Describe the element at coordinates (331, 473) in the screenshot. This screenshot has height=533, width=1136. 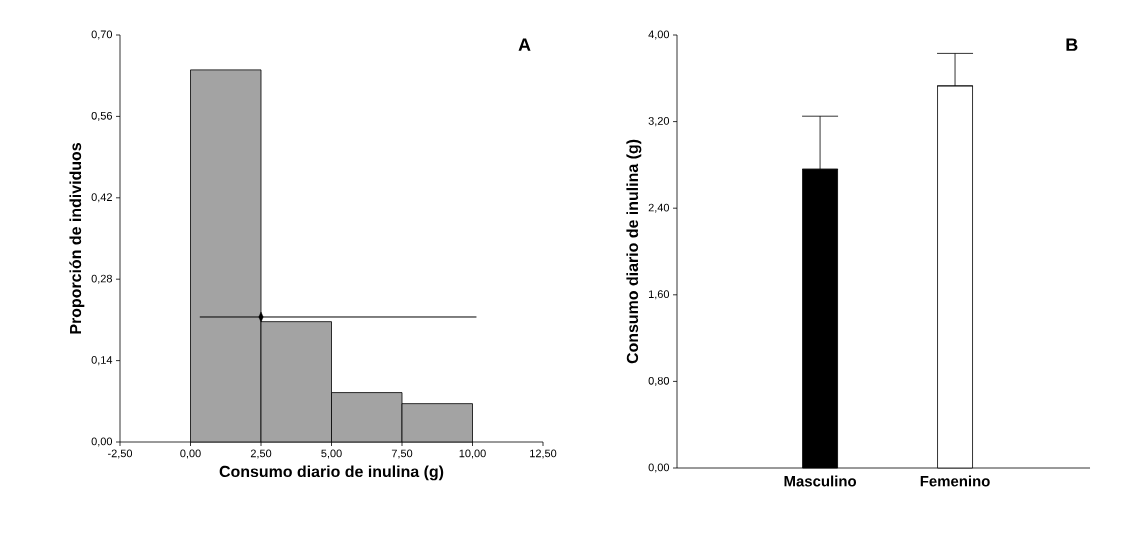
I see `x-axis-title: Consumo diario de inulina (g)` at that location.